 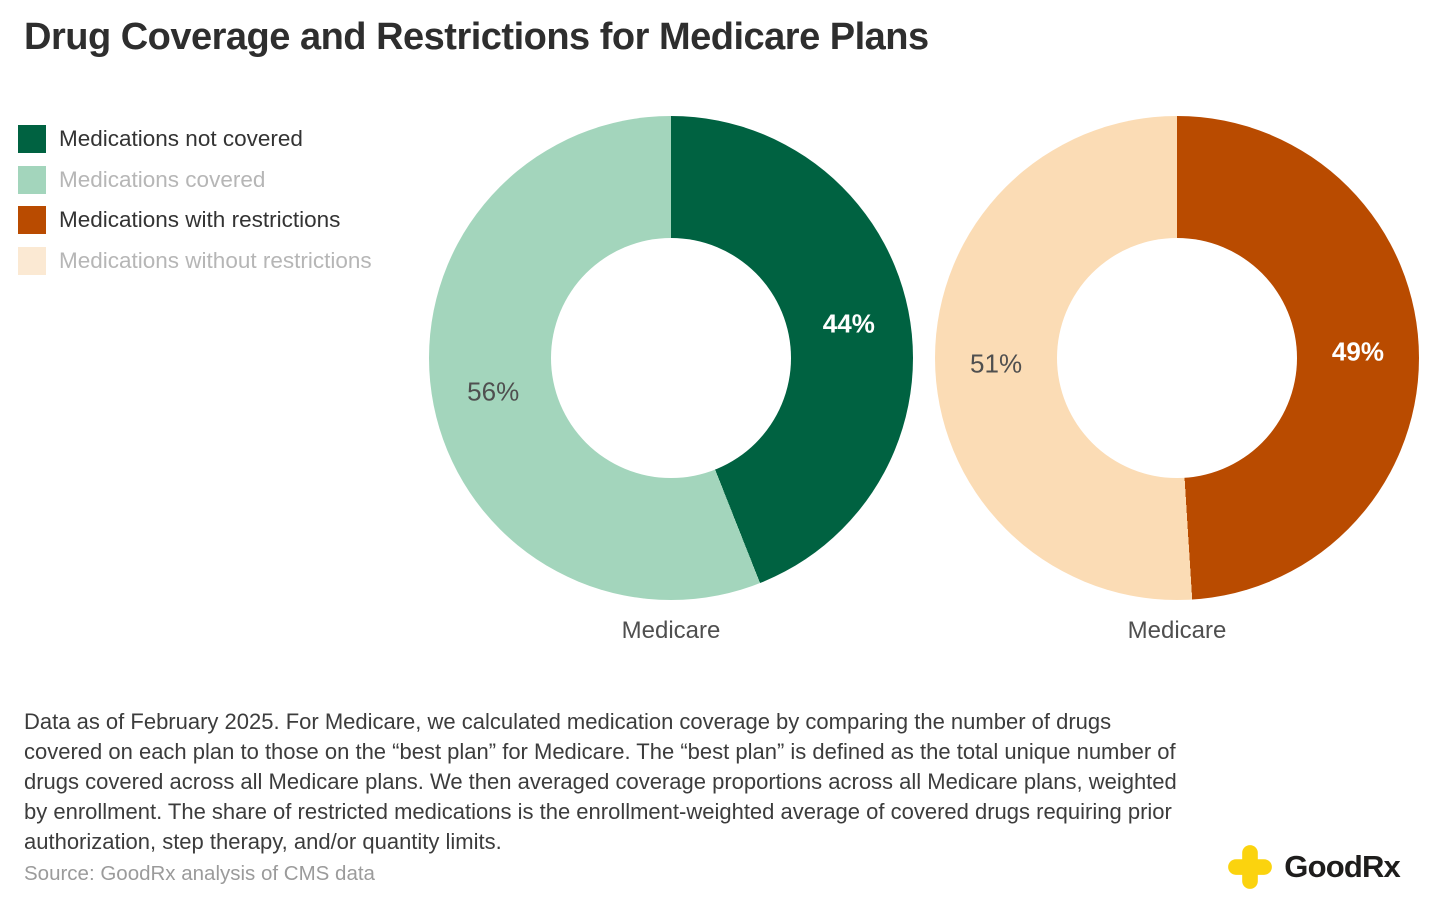 I want to click on legend-item-covered: Medications covered, so click(x=195, y=179).